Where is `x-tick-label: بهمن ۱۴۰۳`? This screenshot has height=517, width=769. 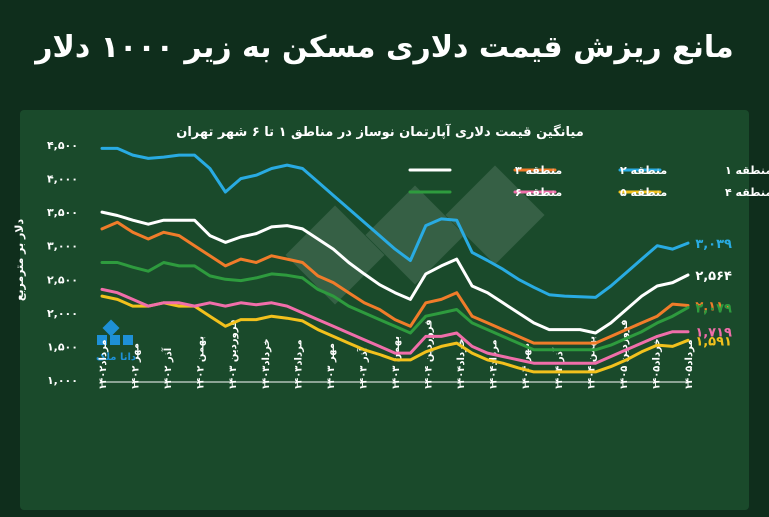 x-tick-label: بهمن ۱۴۰۳ is located at coordinates (396, 363).